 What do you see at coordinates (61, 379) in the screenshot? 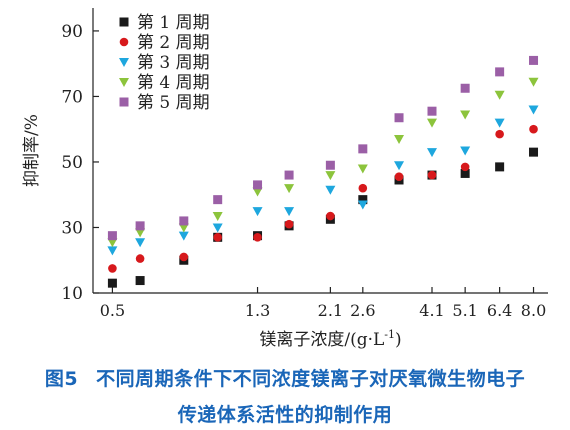
I see `figure-number: 图5` at bounding box center [61, 379].